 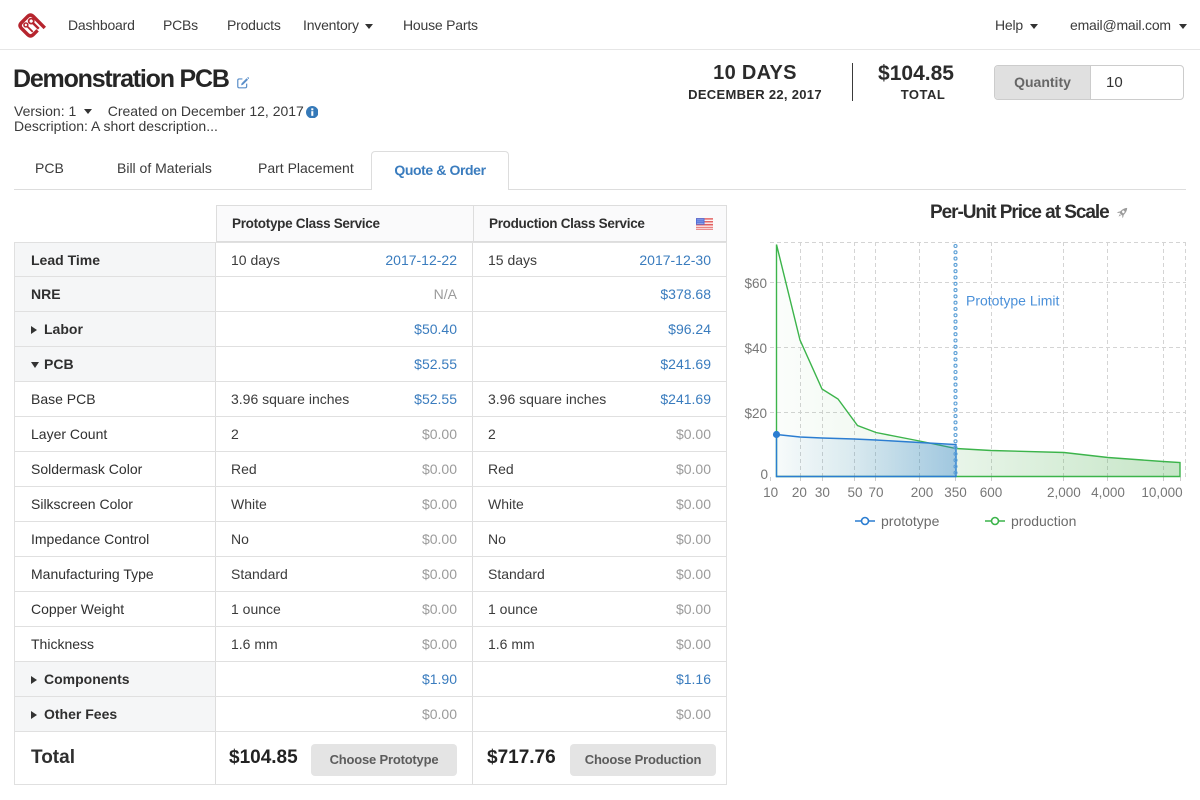 I want to click on svg-text: 20, so click(x=799, y=492).